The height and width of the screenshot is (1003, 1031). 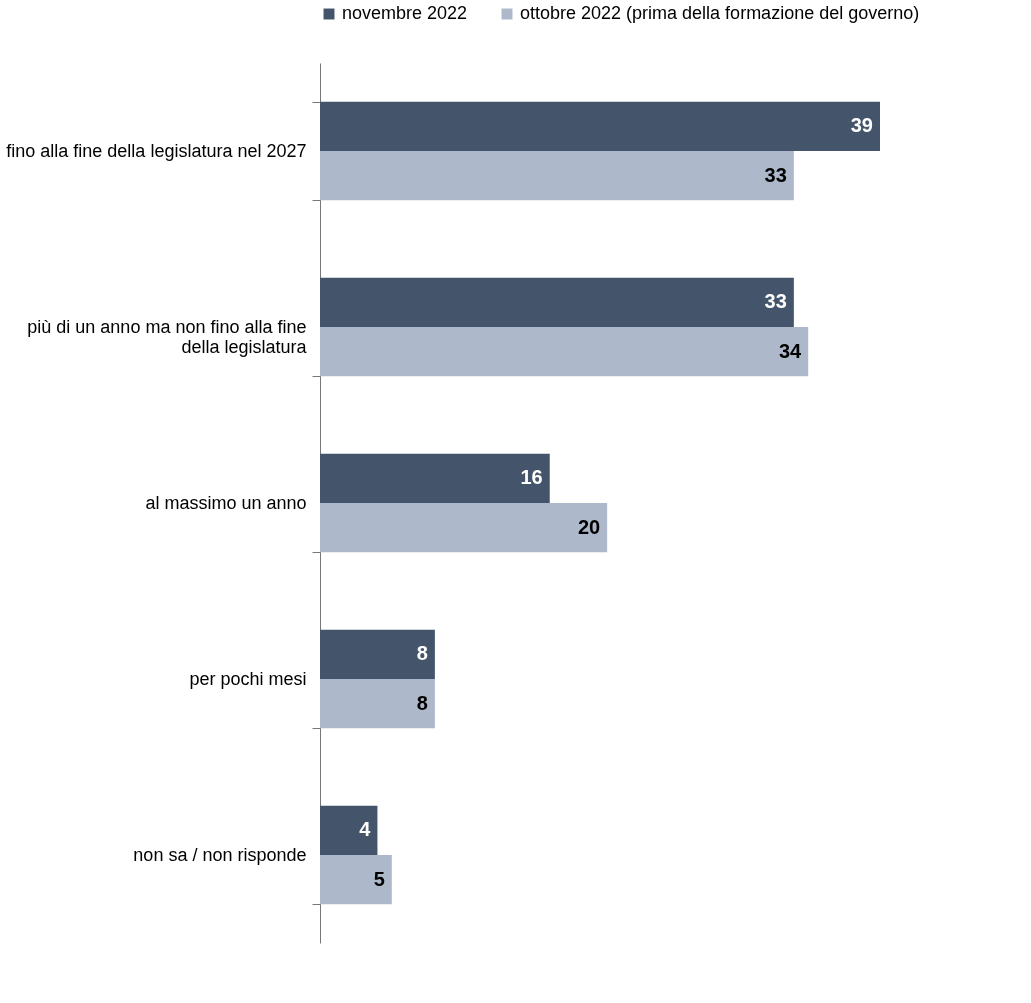 I want to click on data-label: 20, so click(x=589, y=526).